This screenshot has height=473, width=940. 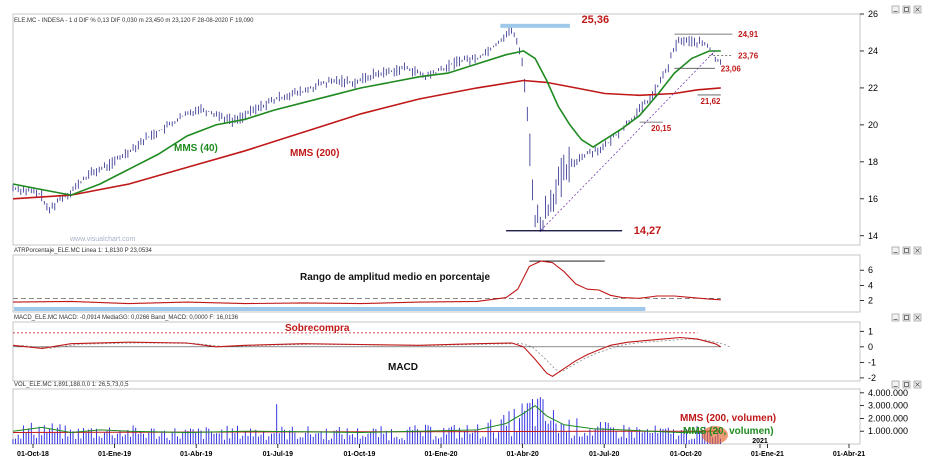 I want to click on level-label: 23,06, so click(x=731, y=68).